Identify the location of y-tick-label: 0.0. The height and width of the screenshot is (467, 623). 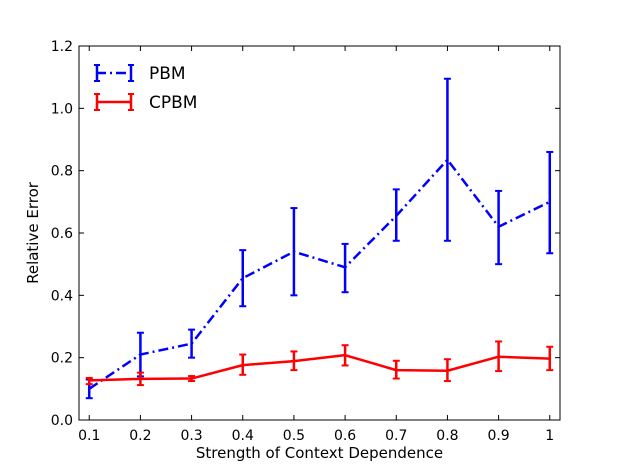
(62, 421).